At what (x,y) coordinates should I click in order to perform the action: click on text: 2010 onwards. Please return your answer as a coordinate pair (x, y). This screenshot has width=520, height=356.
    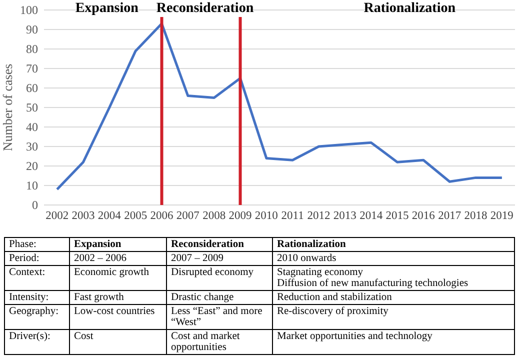
    Looking at the image, I should click on (393, 259).